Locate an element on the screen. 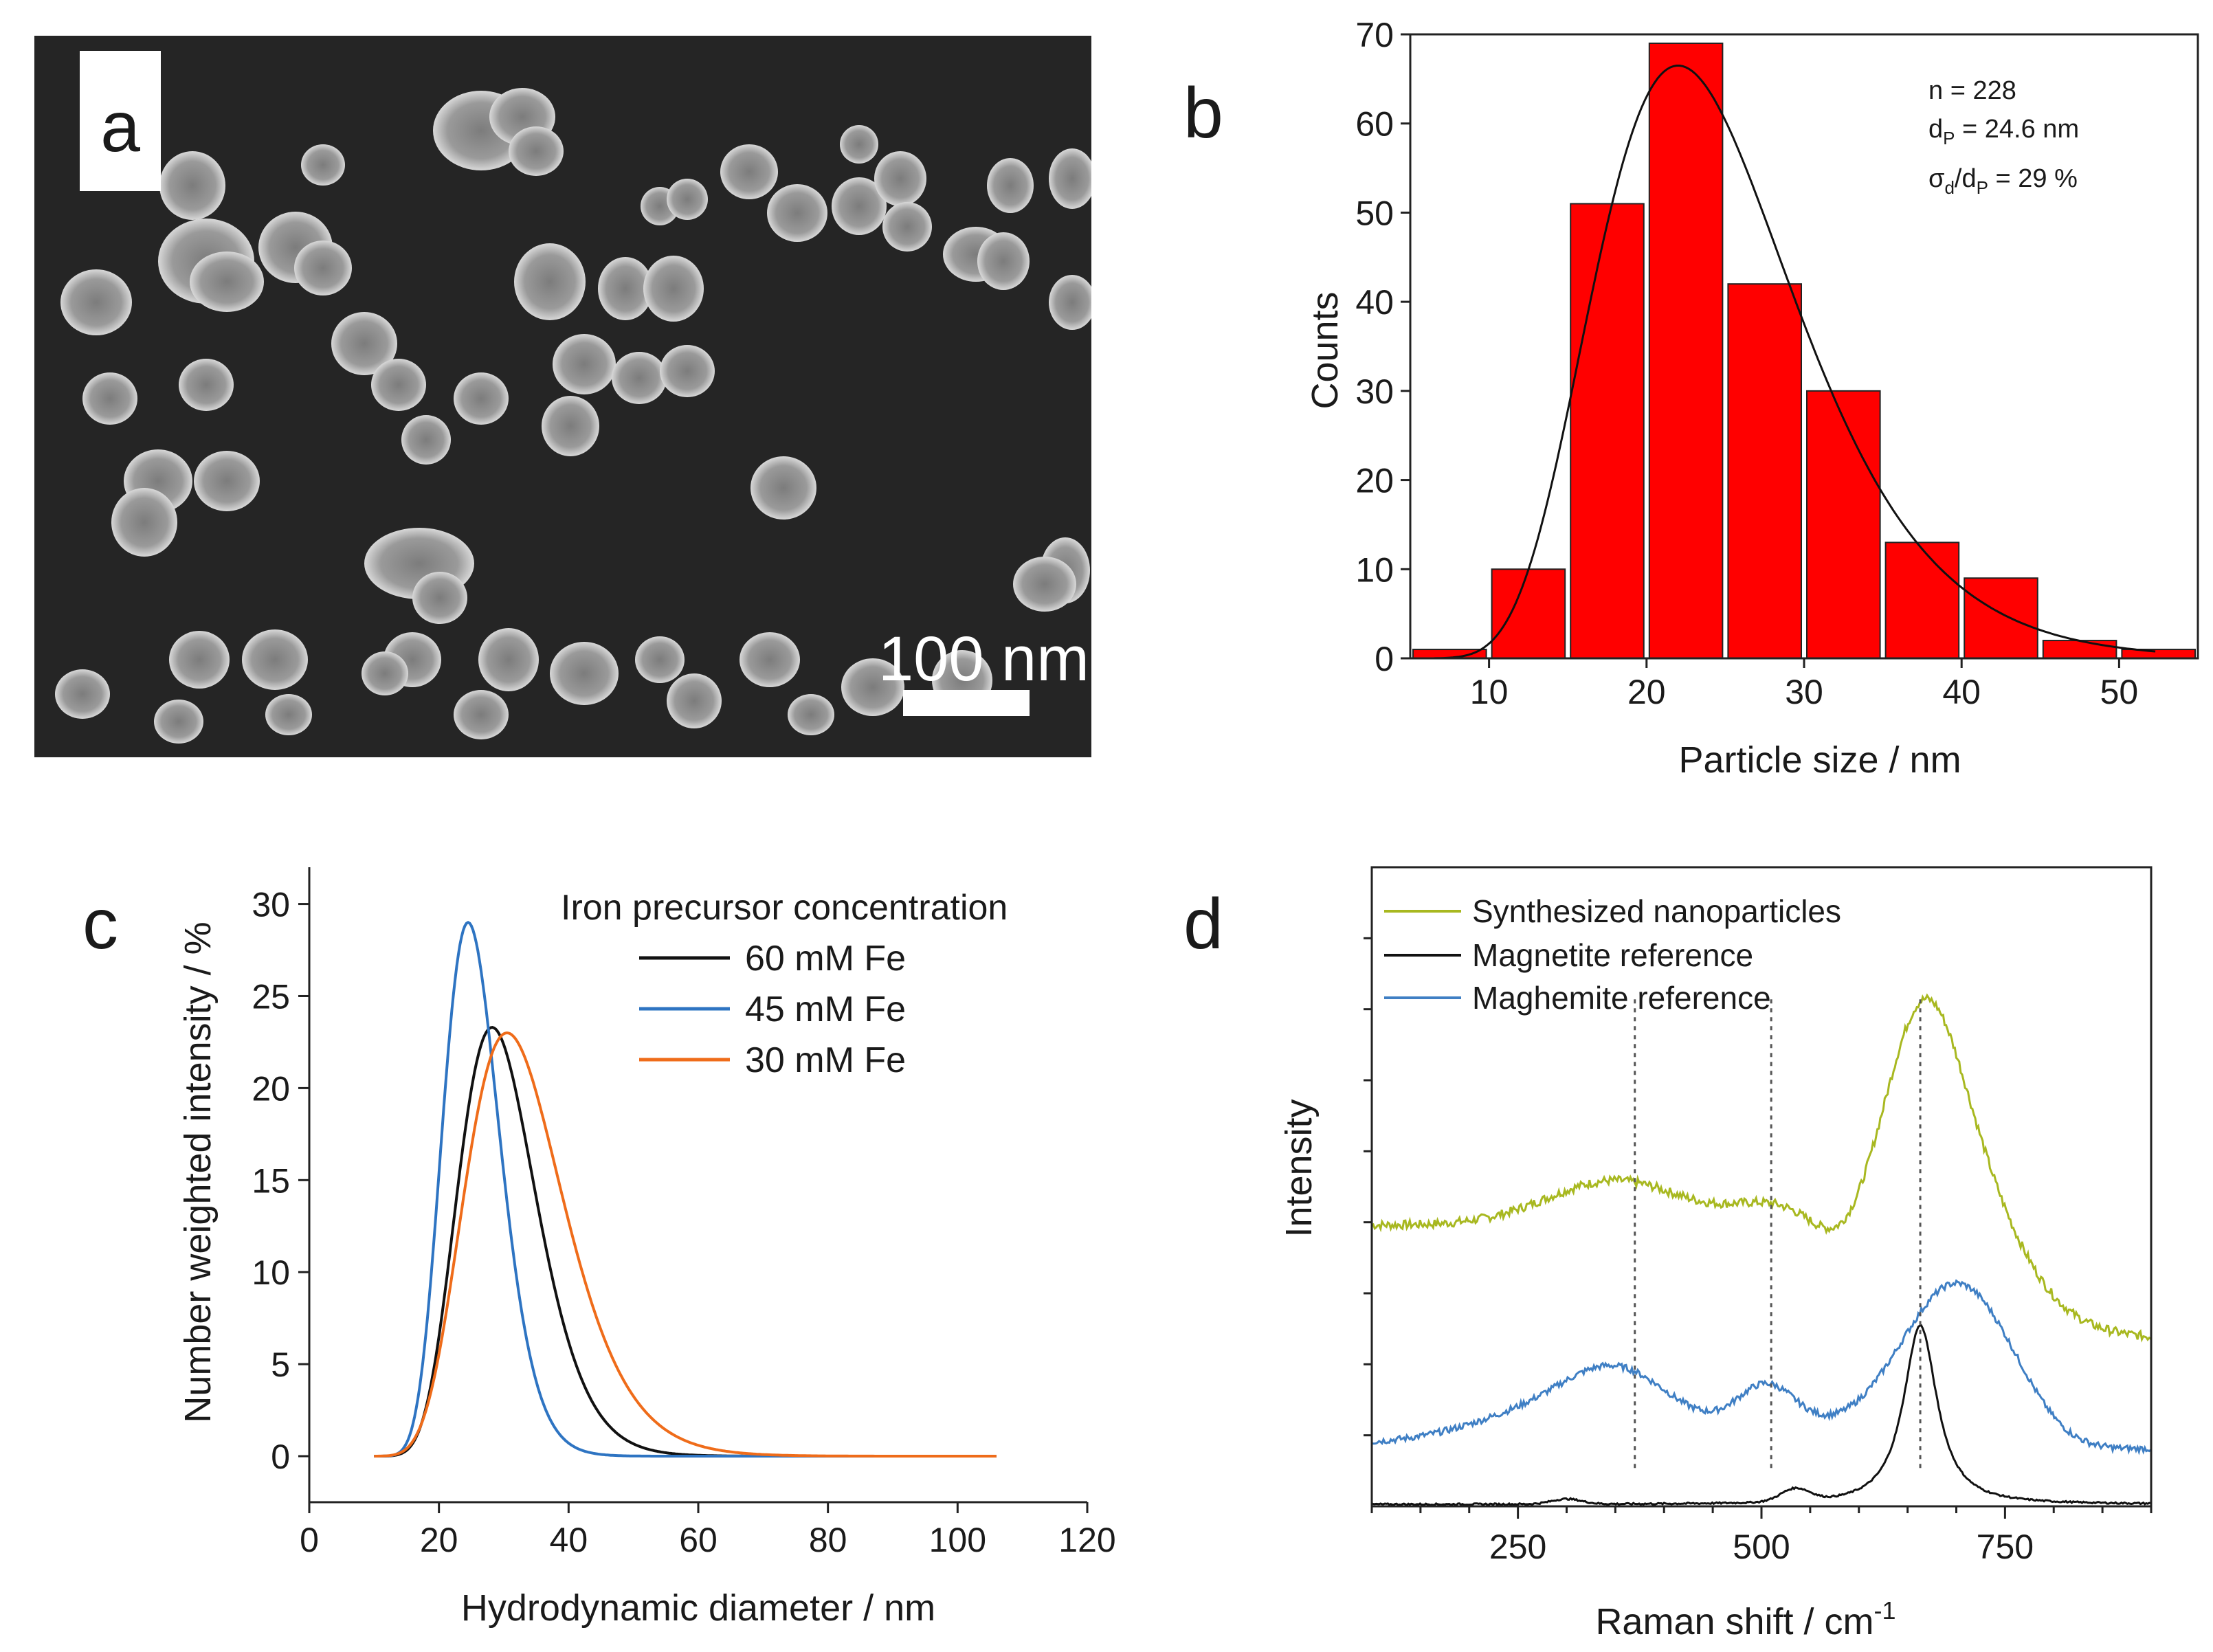 The image size is (2213, 1652). panel-b-letter: b is located at coordinates (1203, 113).